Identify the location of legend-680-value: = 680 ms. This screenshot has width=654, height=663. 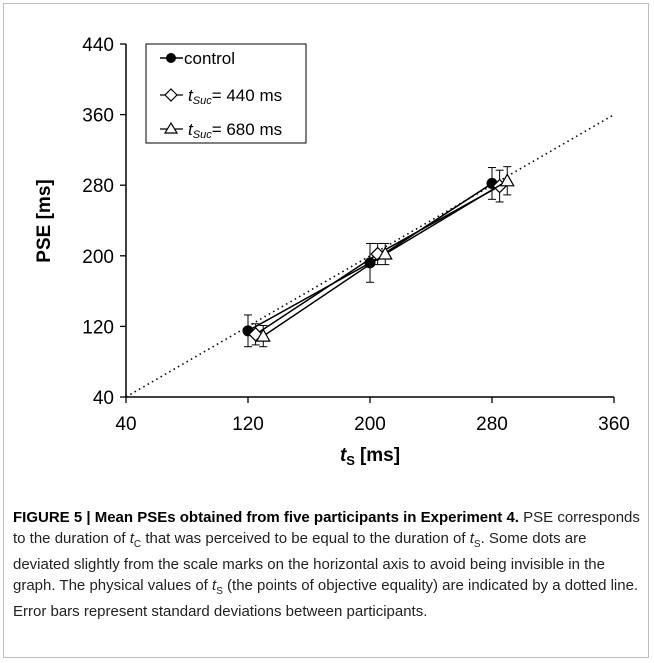
(247, 129).